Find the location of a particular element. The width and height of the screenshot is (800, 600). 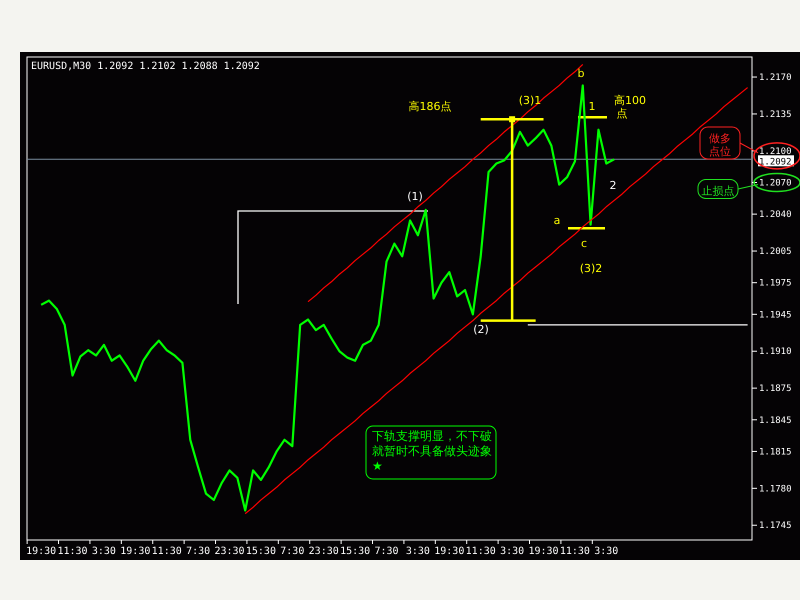

annotation: (3)1 is located at coordinates (530, 100).